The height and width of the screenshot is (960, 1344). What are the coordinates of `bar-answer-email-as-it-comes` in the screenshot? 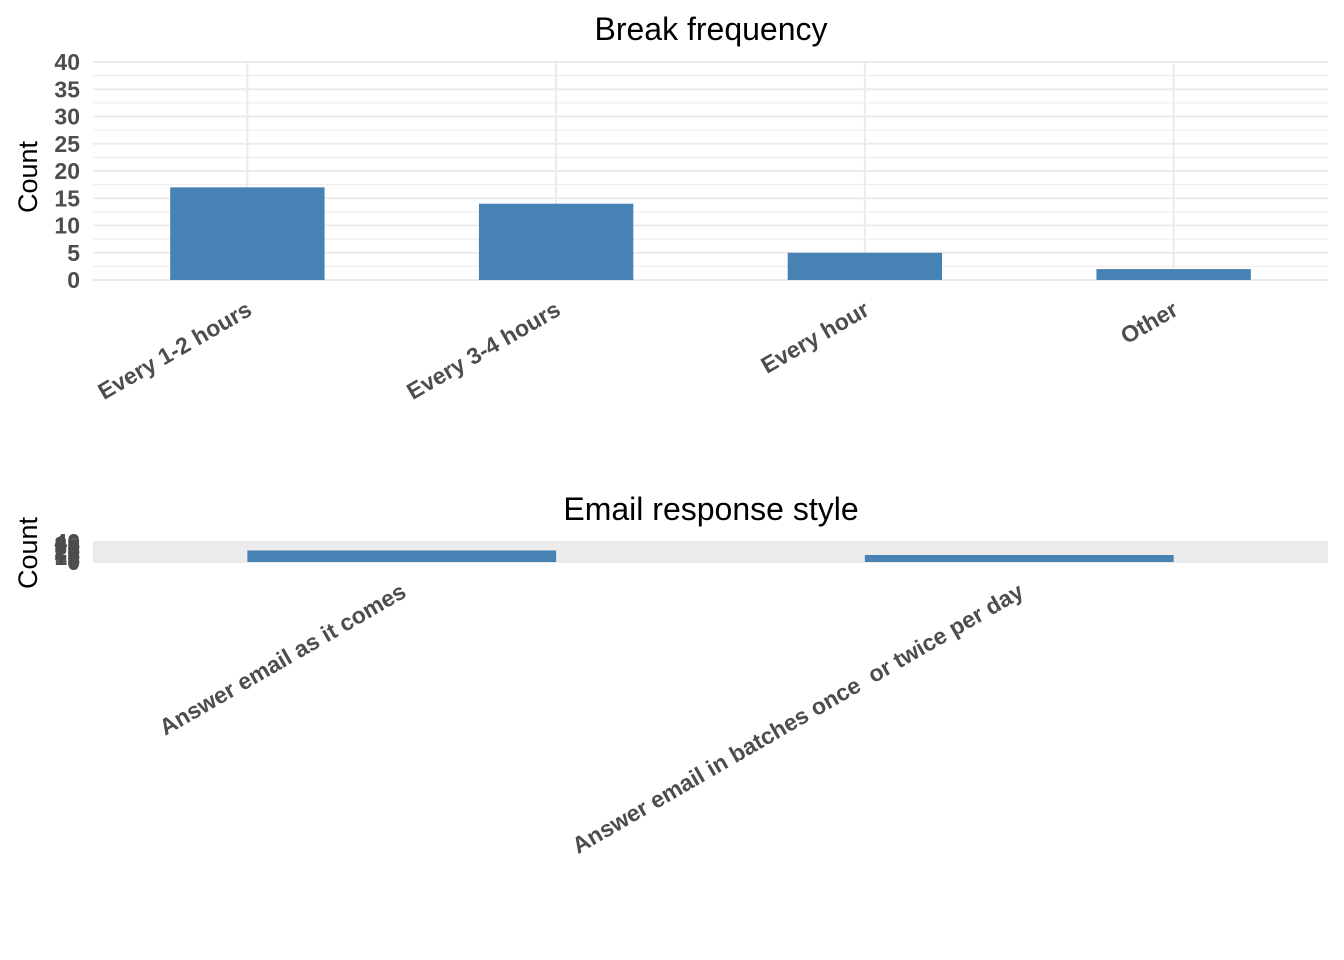 It's located at (402, 556).